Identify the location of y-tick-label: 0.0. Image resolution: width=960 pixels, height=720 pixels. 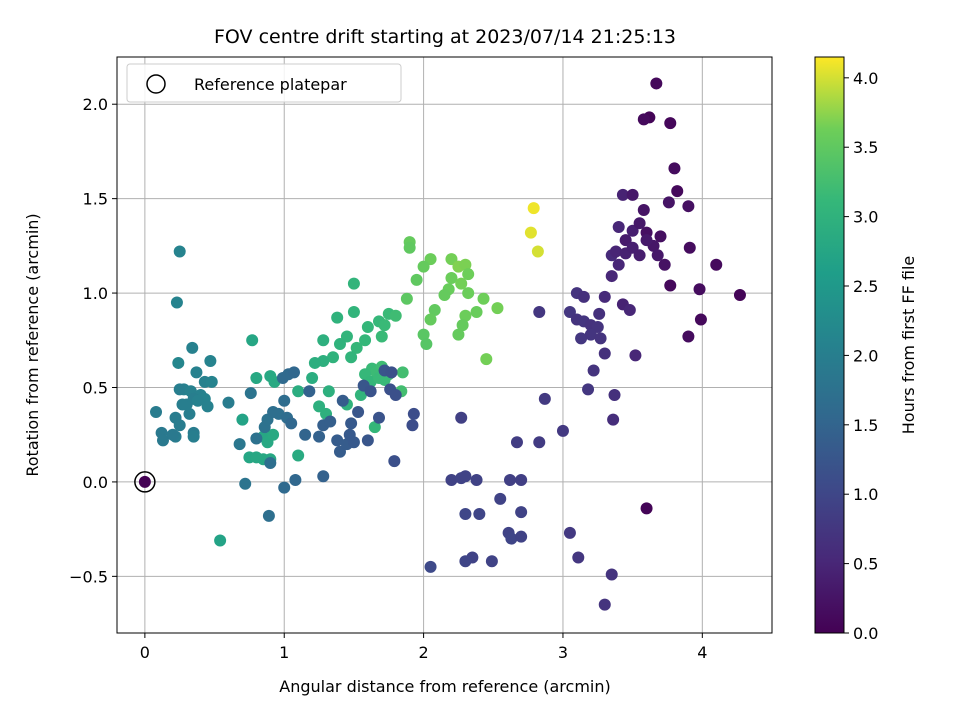
(95, 482).